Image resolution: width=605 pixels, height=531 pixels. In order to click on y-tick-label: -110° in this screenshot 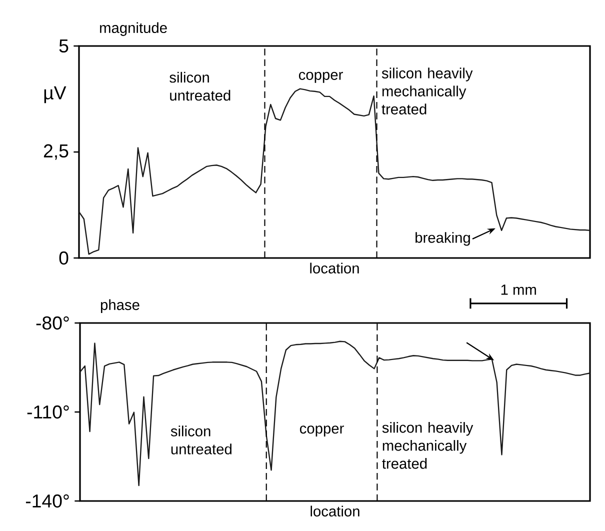, I will do `click(48, 412)`.